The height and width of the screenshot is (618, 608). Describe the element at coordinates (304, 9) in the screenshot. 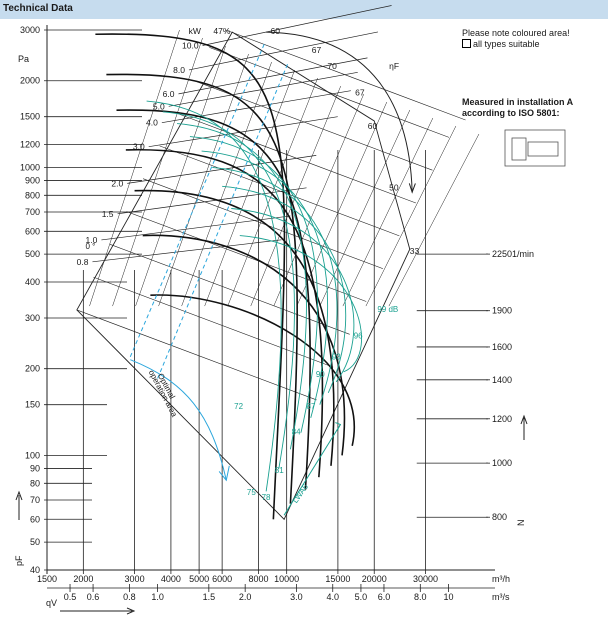

I see `section-header: Technical Data` at that location.